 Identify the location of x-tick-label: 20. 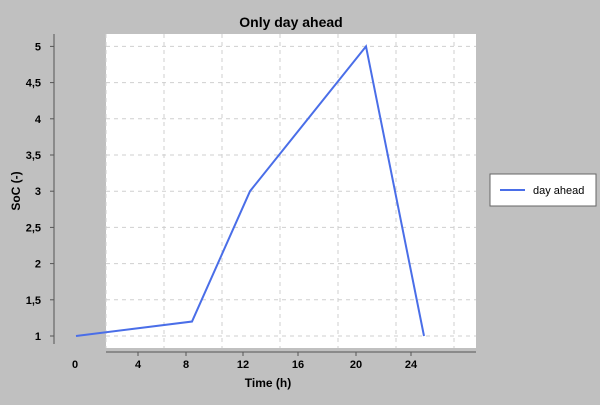
(356, 365).